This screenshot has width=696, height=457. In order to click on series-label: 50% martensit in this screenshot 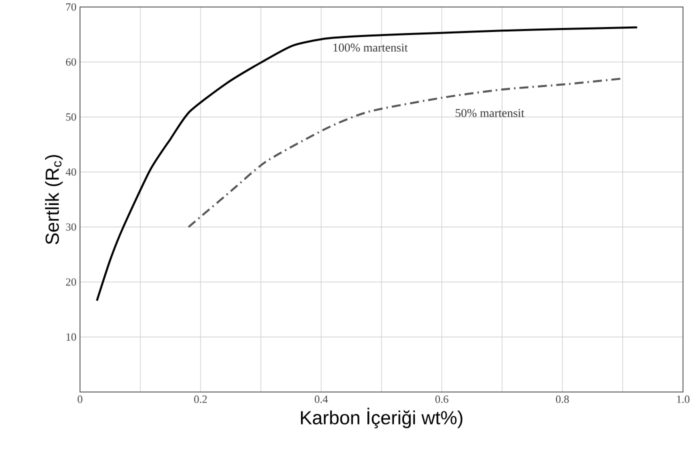, I will do `click(490, 113)`.